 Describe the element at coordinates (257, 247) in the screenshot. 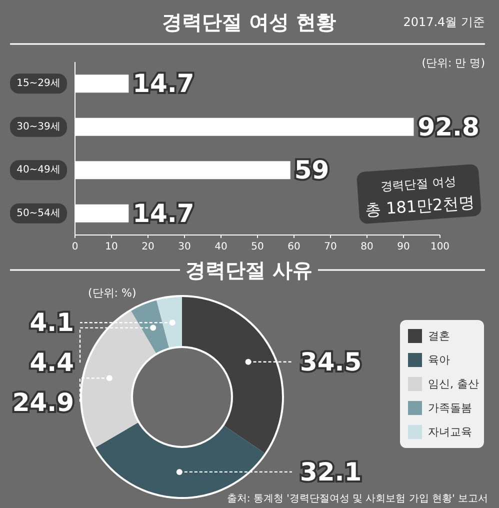

I see `x-tick-label: 50` at that location.